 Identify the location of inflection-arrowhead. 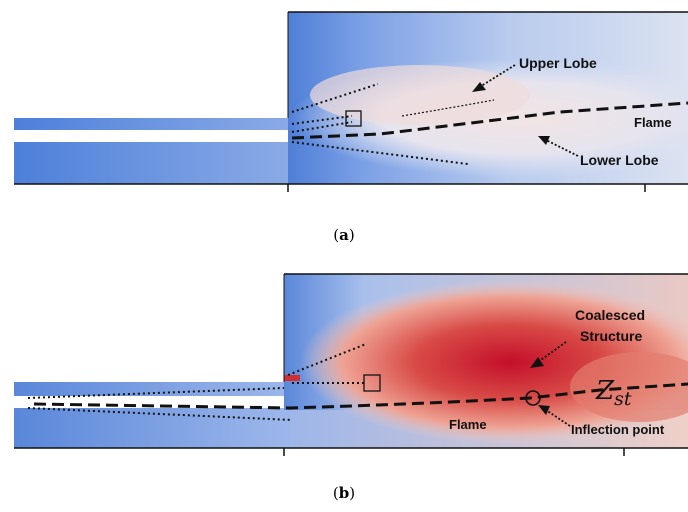
(544, 410).